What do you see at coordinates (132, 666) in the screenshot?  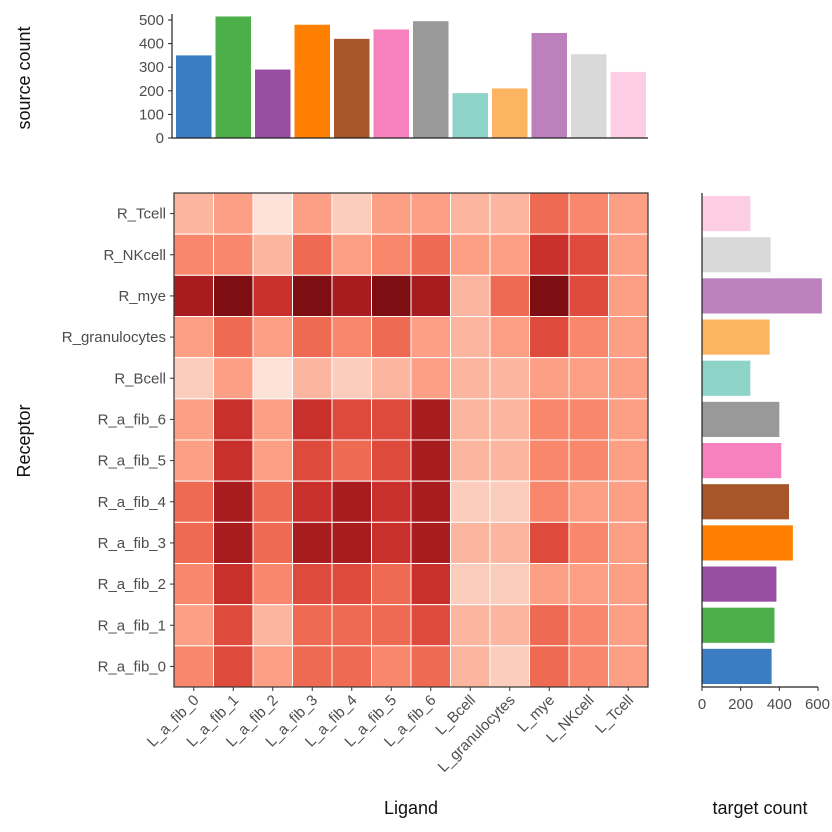 I see `heatmap-y-tick-label: R_a_fib_0` at bounding box center [132, 666].